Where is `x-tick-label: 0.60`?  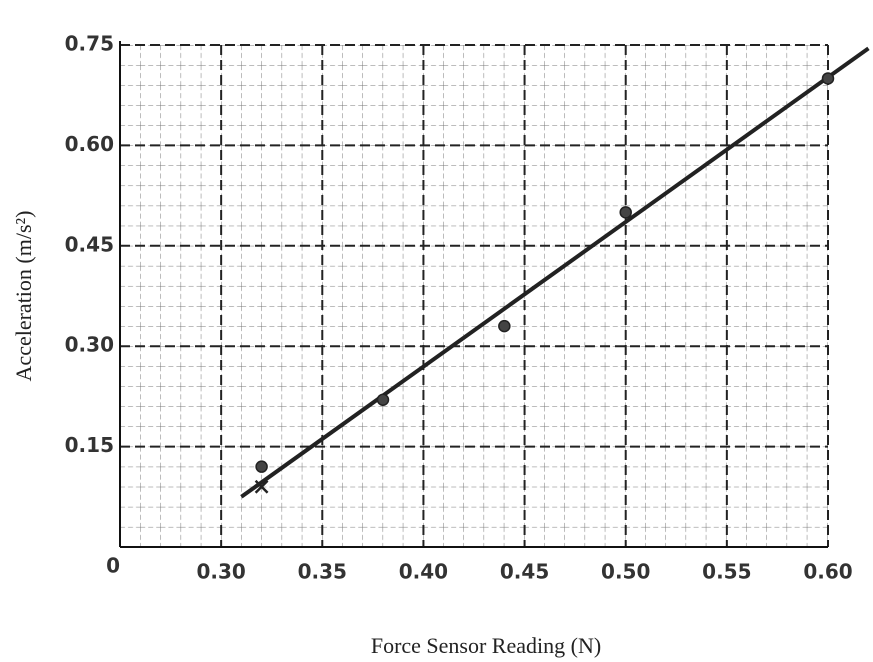 x-tick-label: 0.60 is located at coordinates (827, 572).